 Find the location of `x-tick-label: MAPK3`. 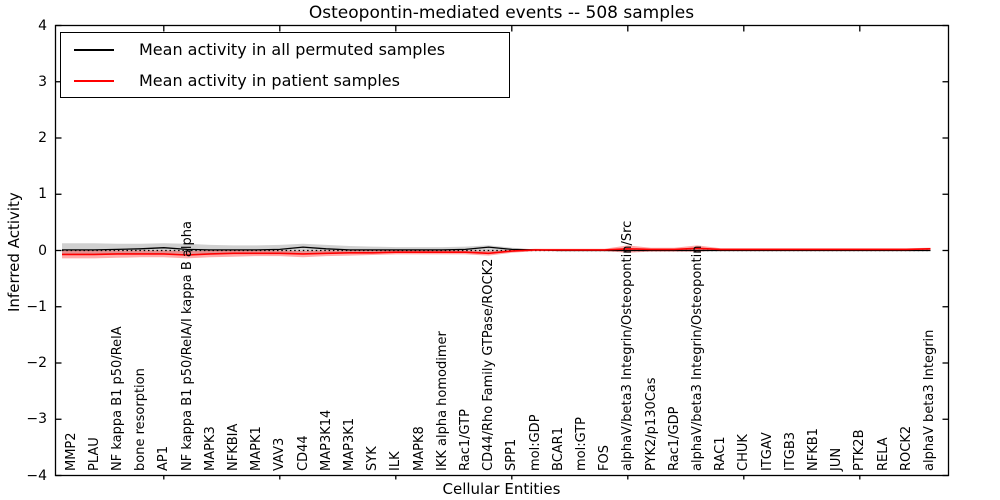

x-tick-label: MAPK3 is located at coordinates (210, 448).